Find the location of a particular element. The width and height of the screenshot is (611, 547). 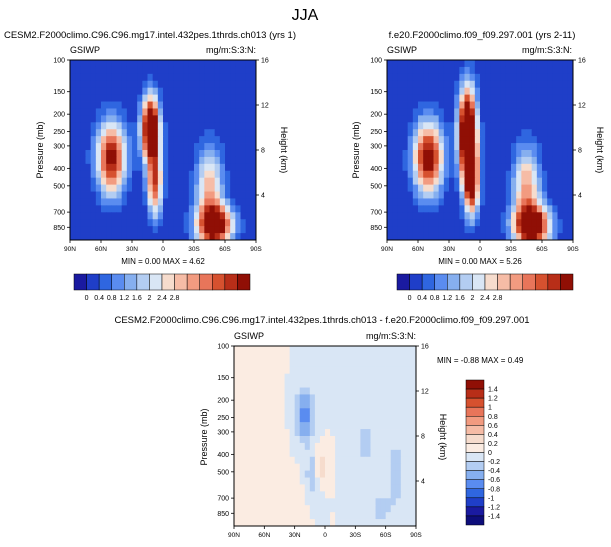

colorbar-swatch is located at coordinates (475, 457).